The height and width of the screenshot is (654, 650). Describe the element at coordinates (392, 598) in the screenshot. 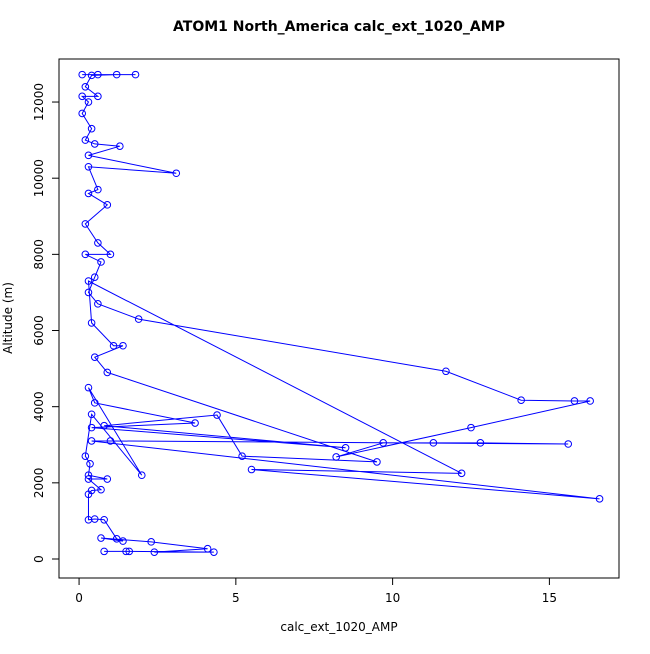

I see `x-tick-label: 10` at that location.